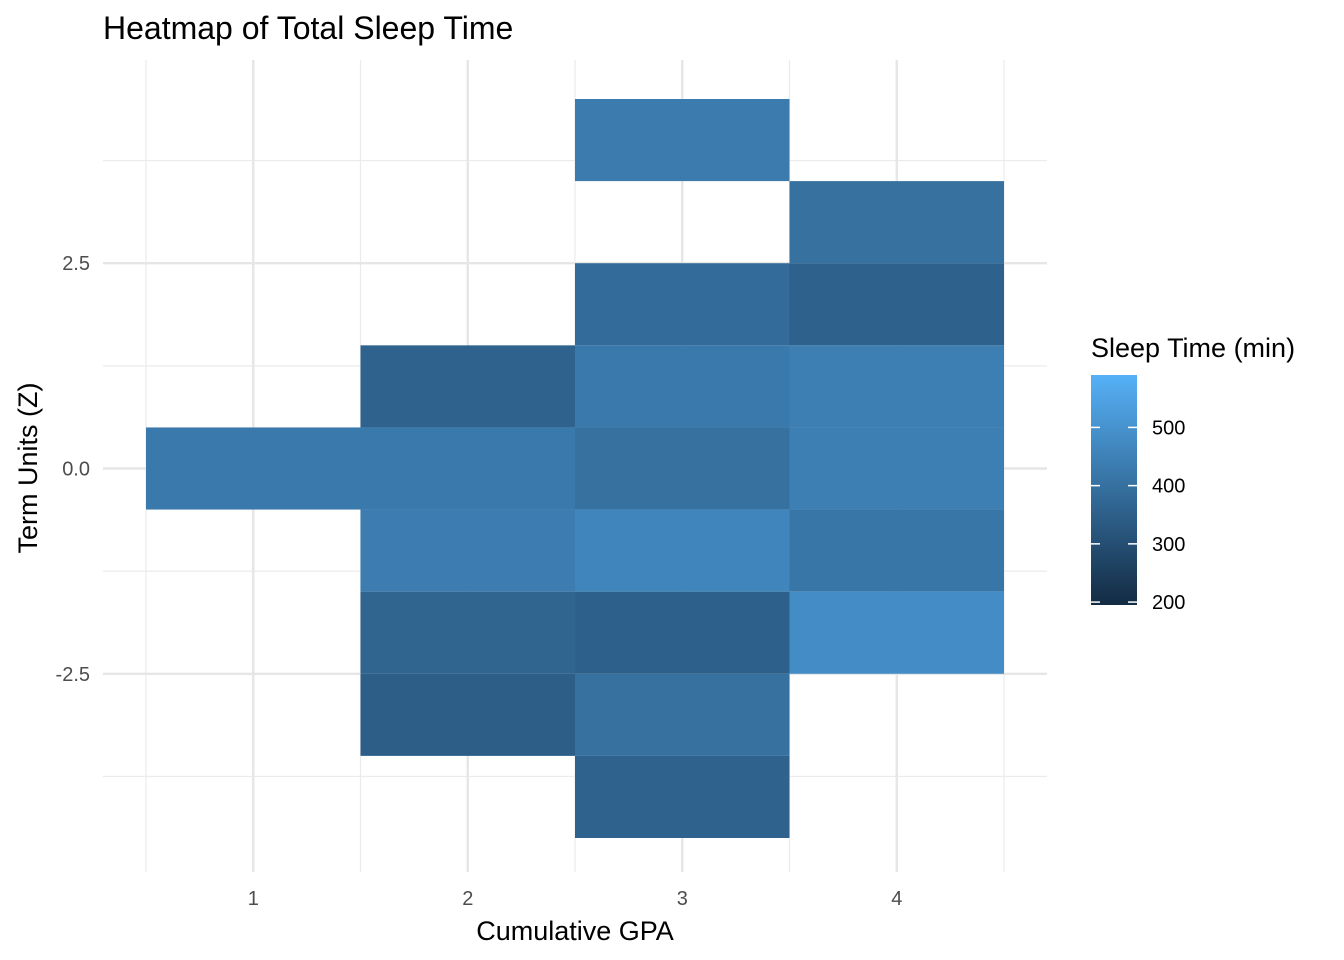  Describe the element at coordinates (1193, 348) in the screenshot. I see `legend-title: Sleep Time (min)` at that location.